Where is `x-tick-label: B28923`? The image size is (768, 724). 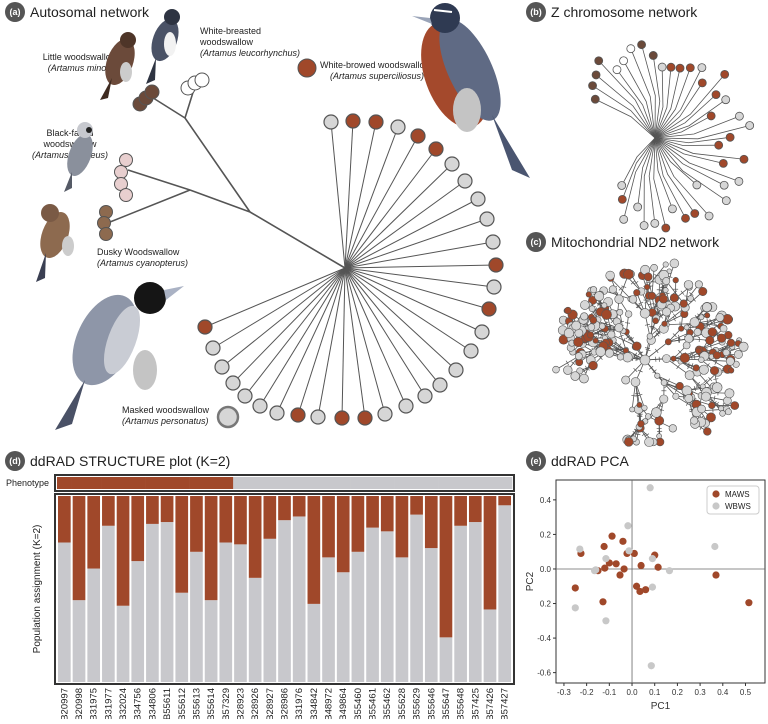 x-tick-label: B28923 is located at coordinates (240, 703).